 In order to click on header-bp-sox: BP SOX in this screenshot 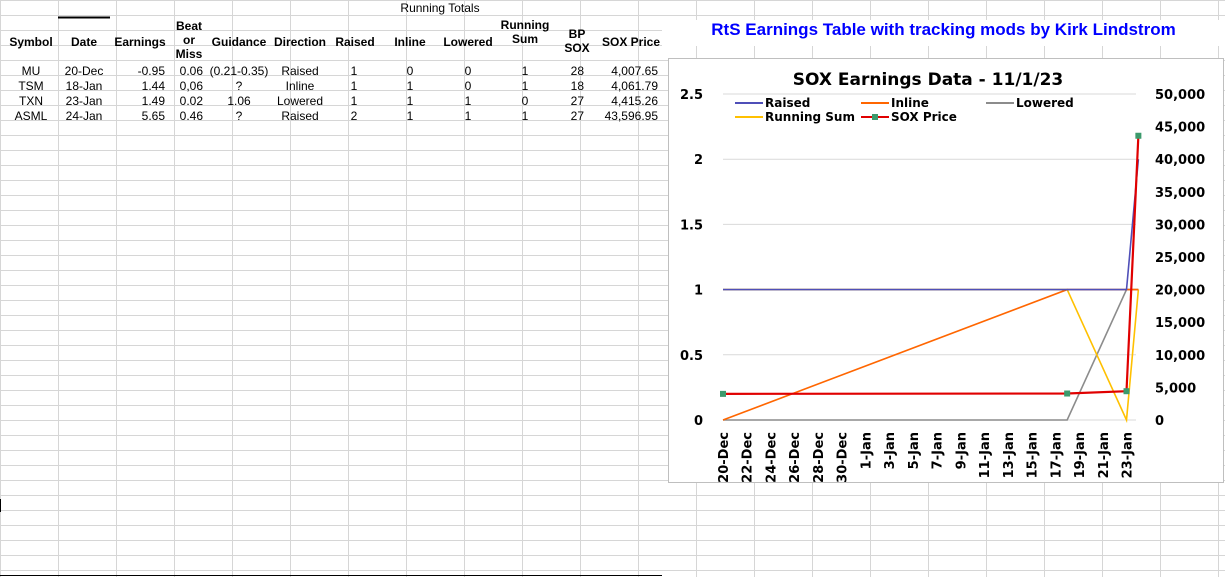, I will do `click(577, 41)`.